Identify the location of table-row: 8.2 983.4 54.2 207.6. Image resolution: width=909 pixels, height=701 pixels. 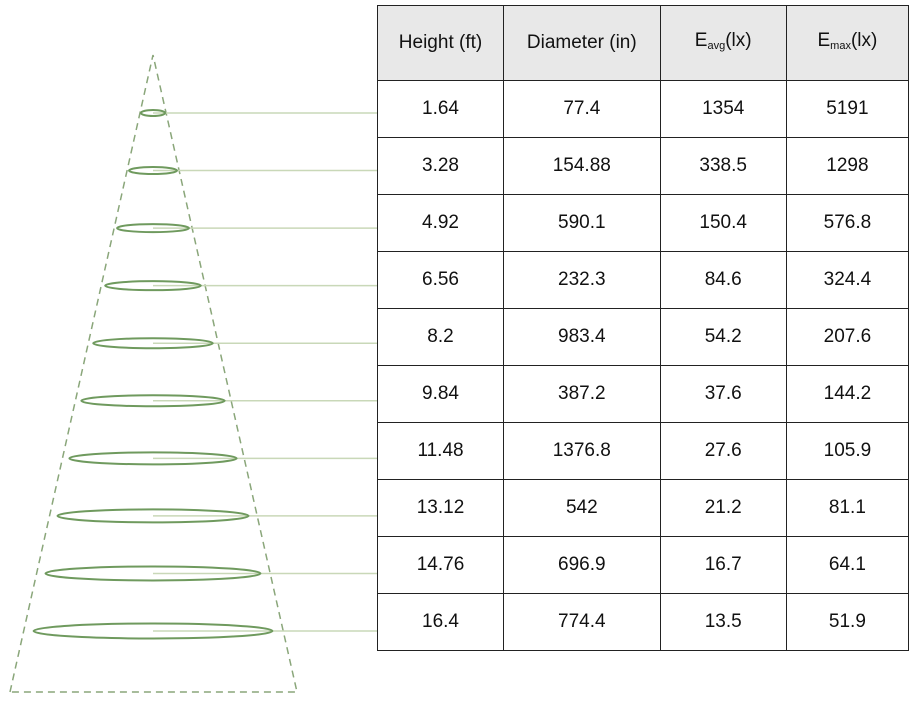
(642, 337).